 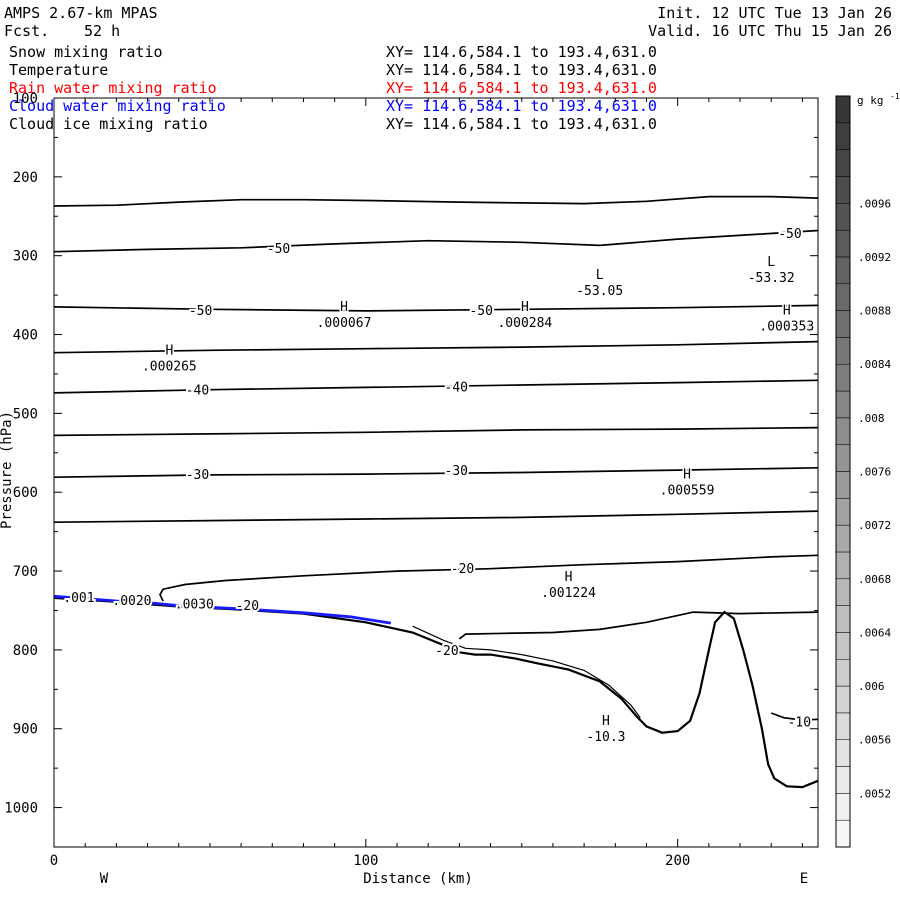 What do you see at coordinates (54, 861) in the screenshot?
I see `x-tick-label: 0` at bounding box center [54, 861].